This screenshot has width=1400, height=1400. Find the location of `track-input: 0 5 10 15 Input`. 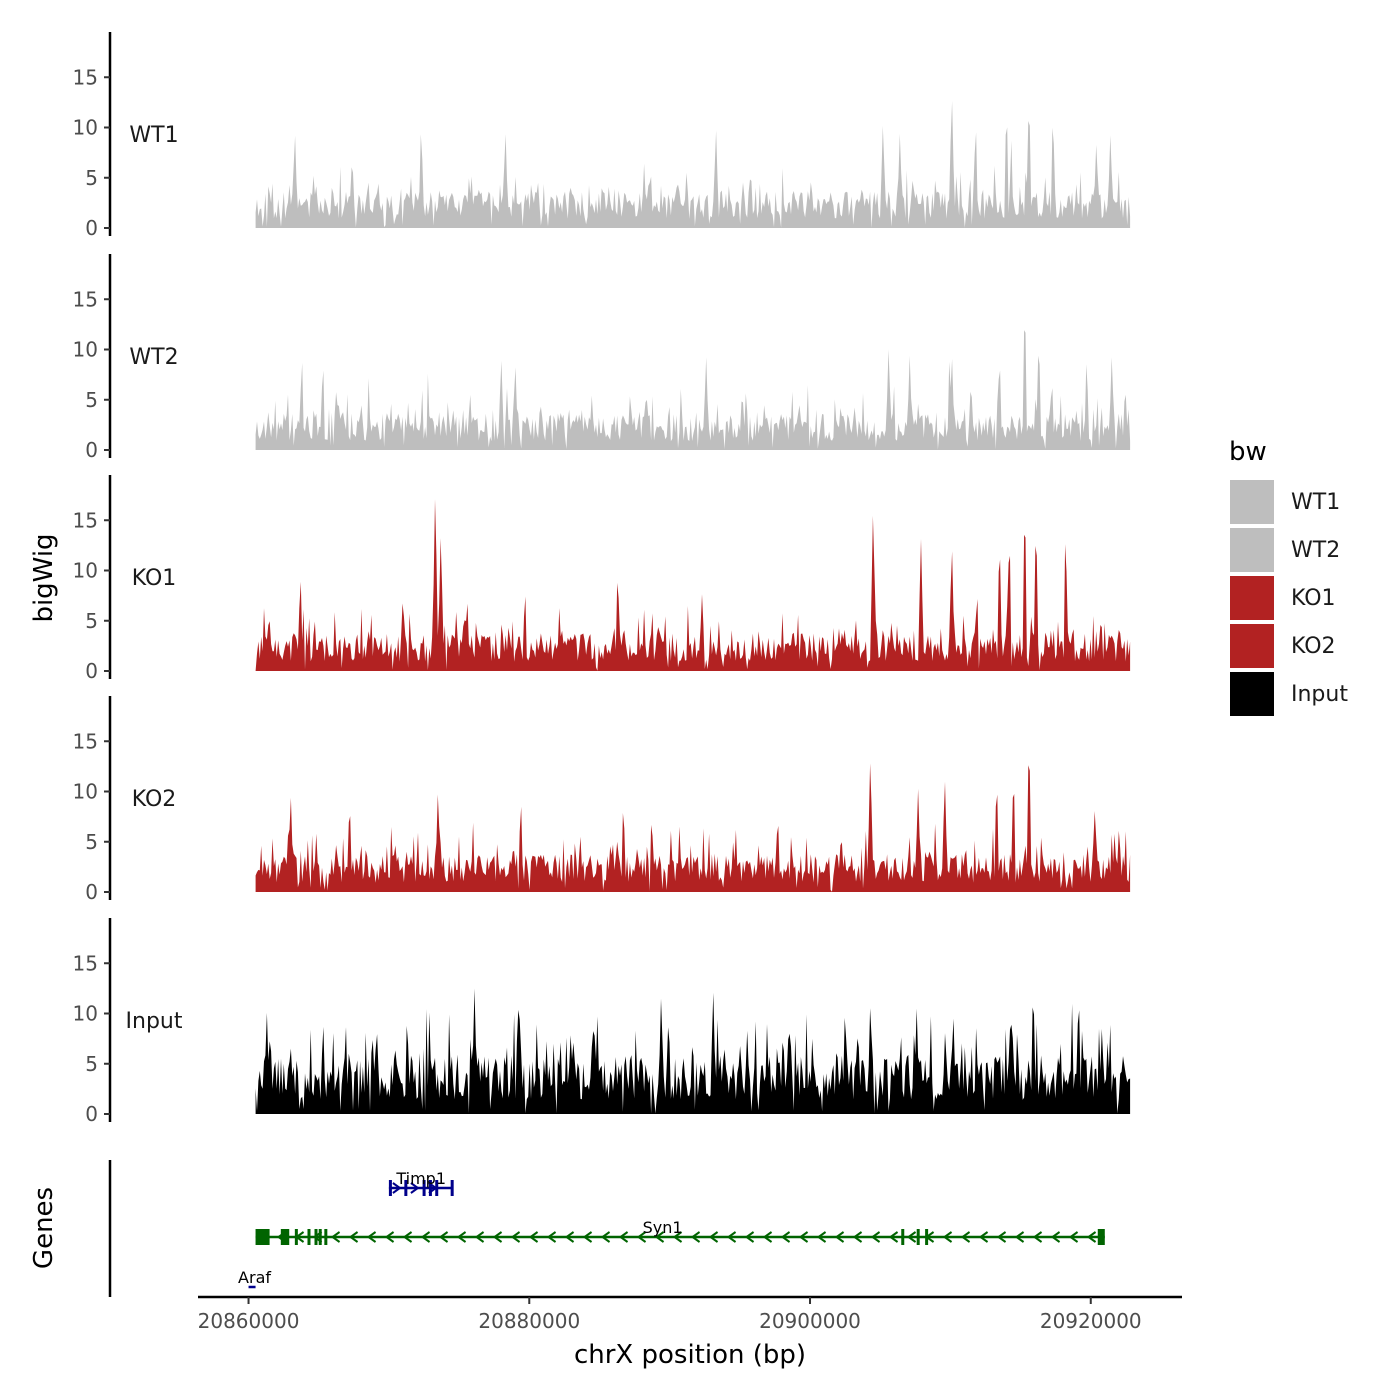

track-input: 0 5 10 15 Input is located at coordinates (602, 1022).